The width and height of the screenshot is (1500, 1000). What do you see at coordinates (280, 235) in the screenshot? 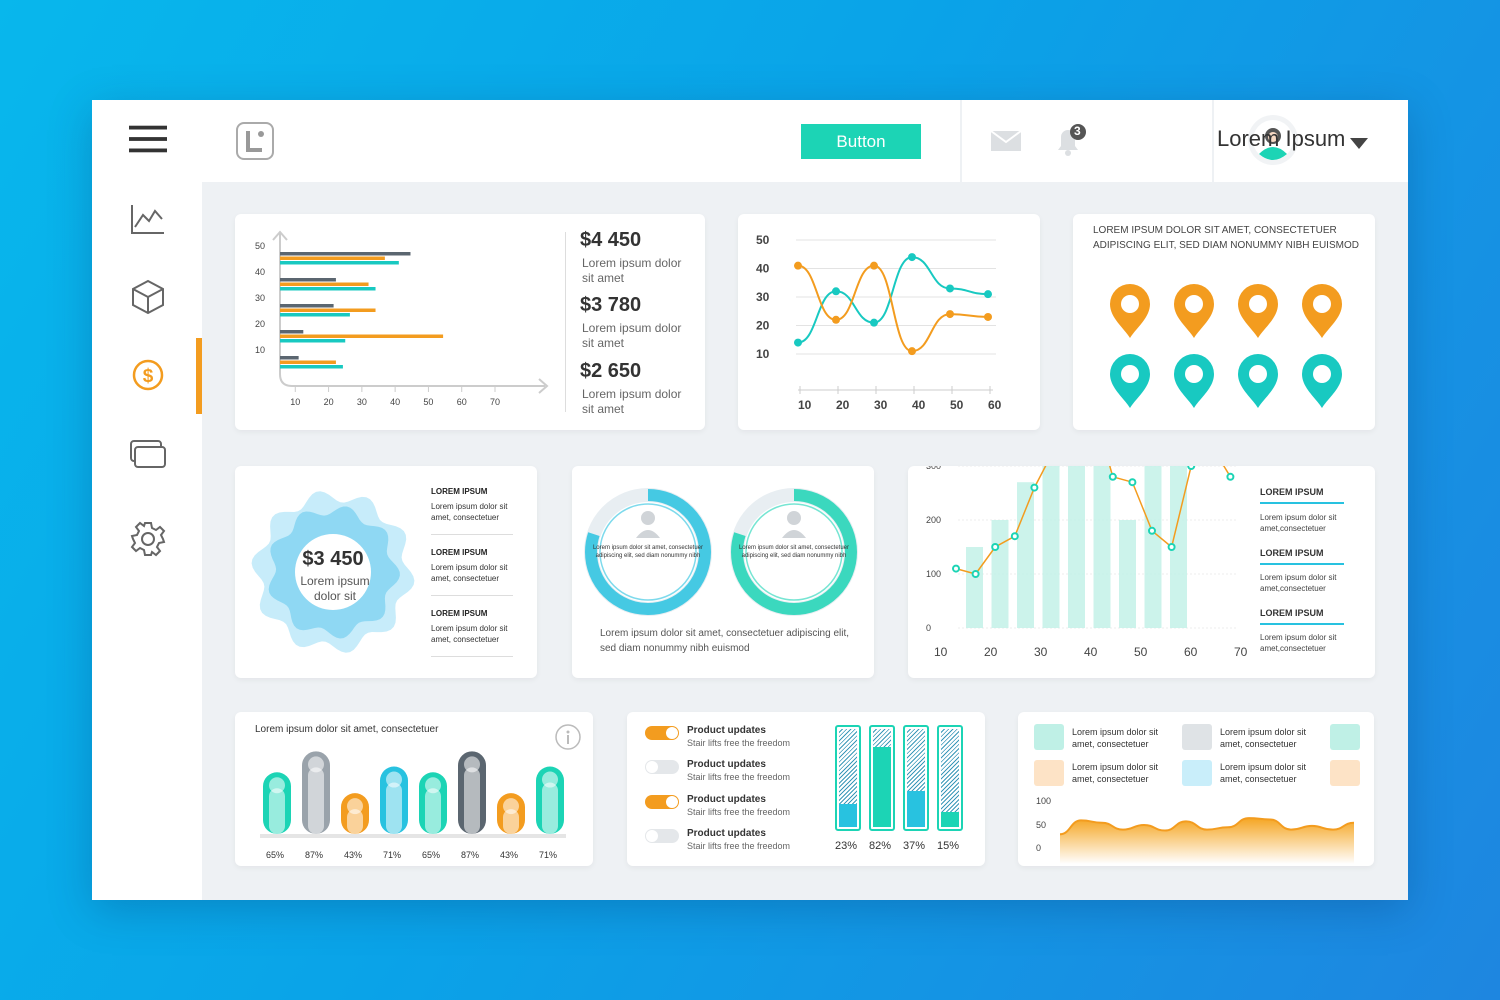
I see `axis-arrow` at bounding box center [280, 235].